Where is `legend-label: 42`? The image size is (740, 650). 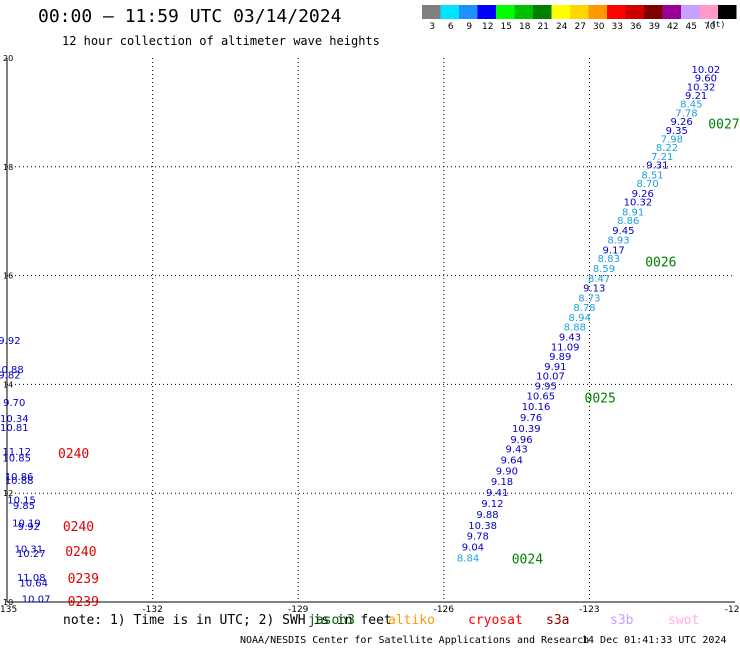 legend-label: 42 is located at coordinates (672, 27).